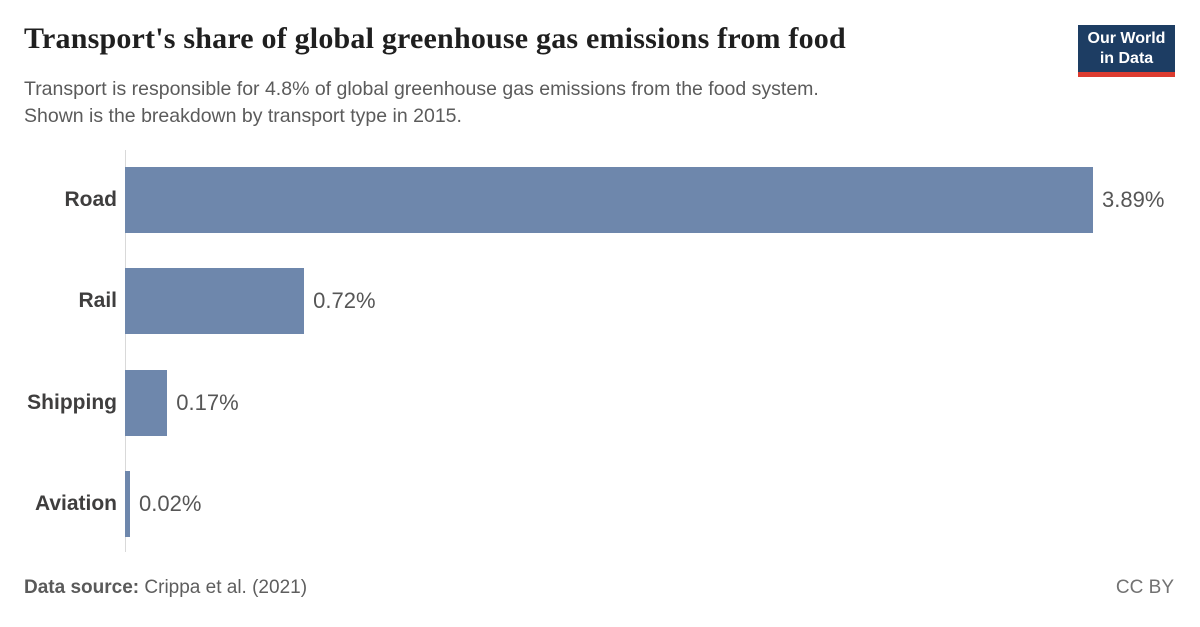 The image size is (1200, 627). I want to click on category-label-aviation: Aviation, so click(75, 503).